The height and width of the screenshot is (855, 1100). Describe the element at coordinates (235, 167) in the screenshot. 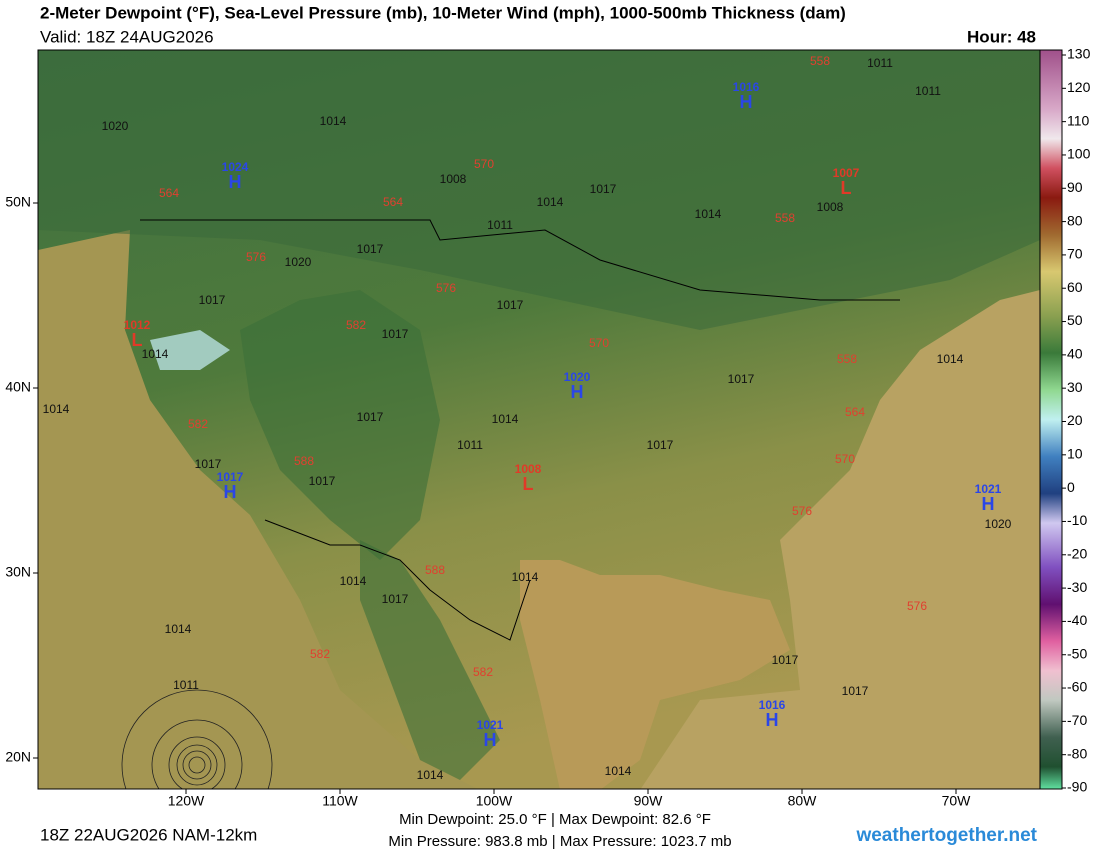

I see `center-value: 1024` at that location.